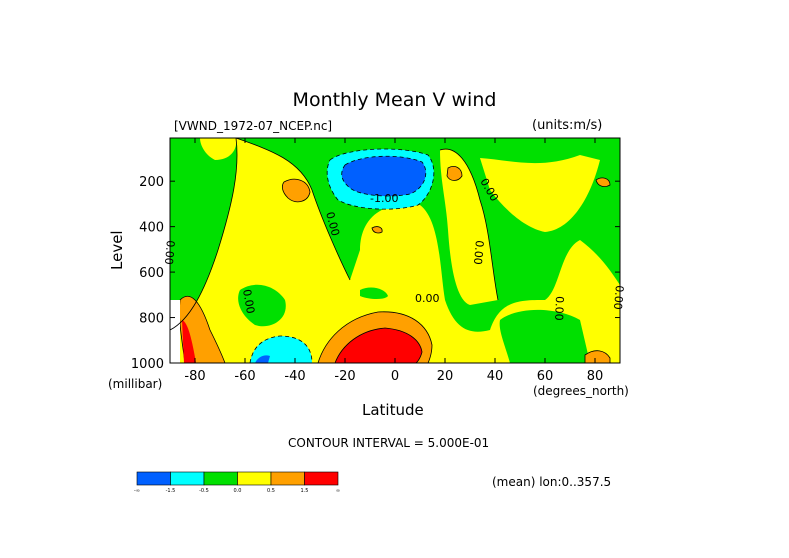 The image size is (789, 558). What do you see at coordinates (271, 491) in the screenshot?
I see `colorbar-label: 0.5` at bounding box center [271, 491].